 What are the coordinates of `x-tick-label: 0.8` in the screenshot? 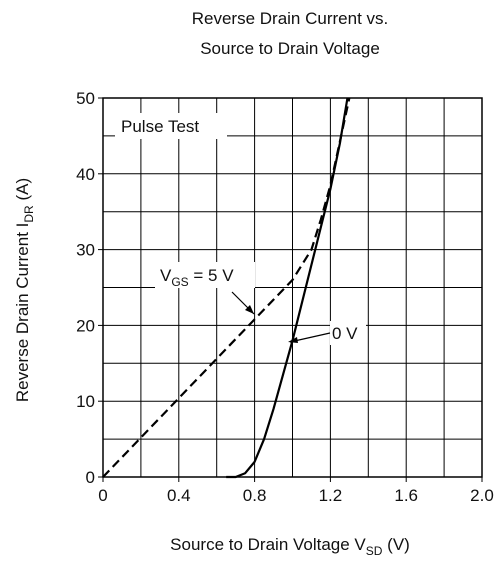 It's located at (255, 495).